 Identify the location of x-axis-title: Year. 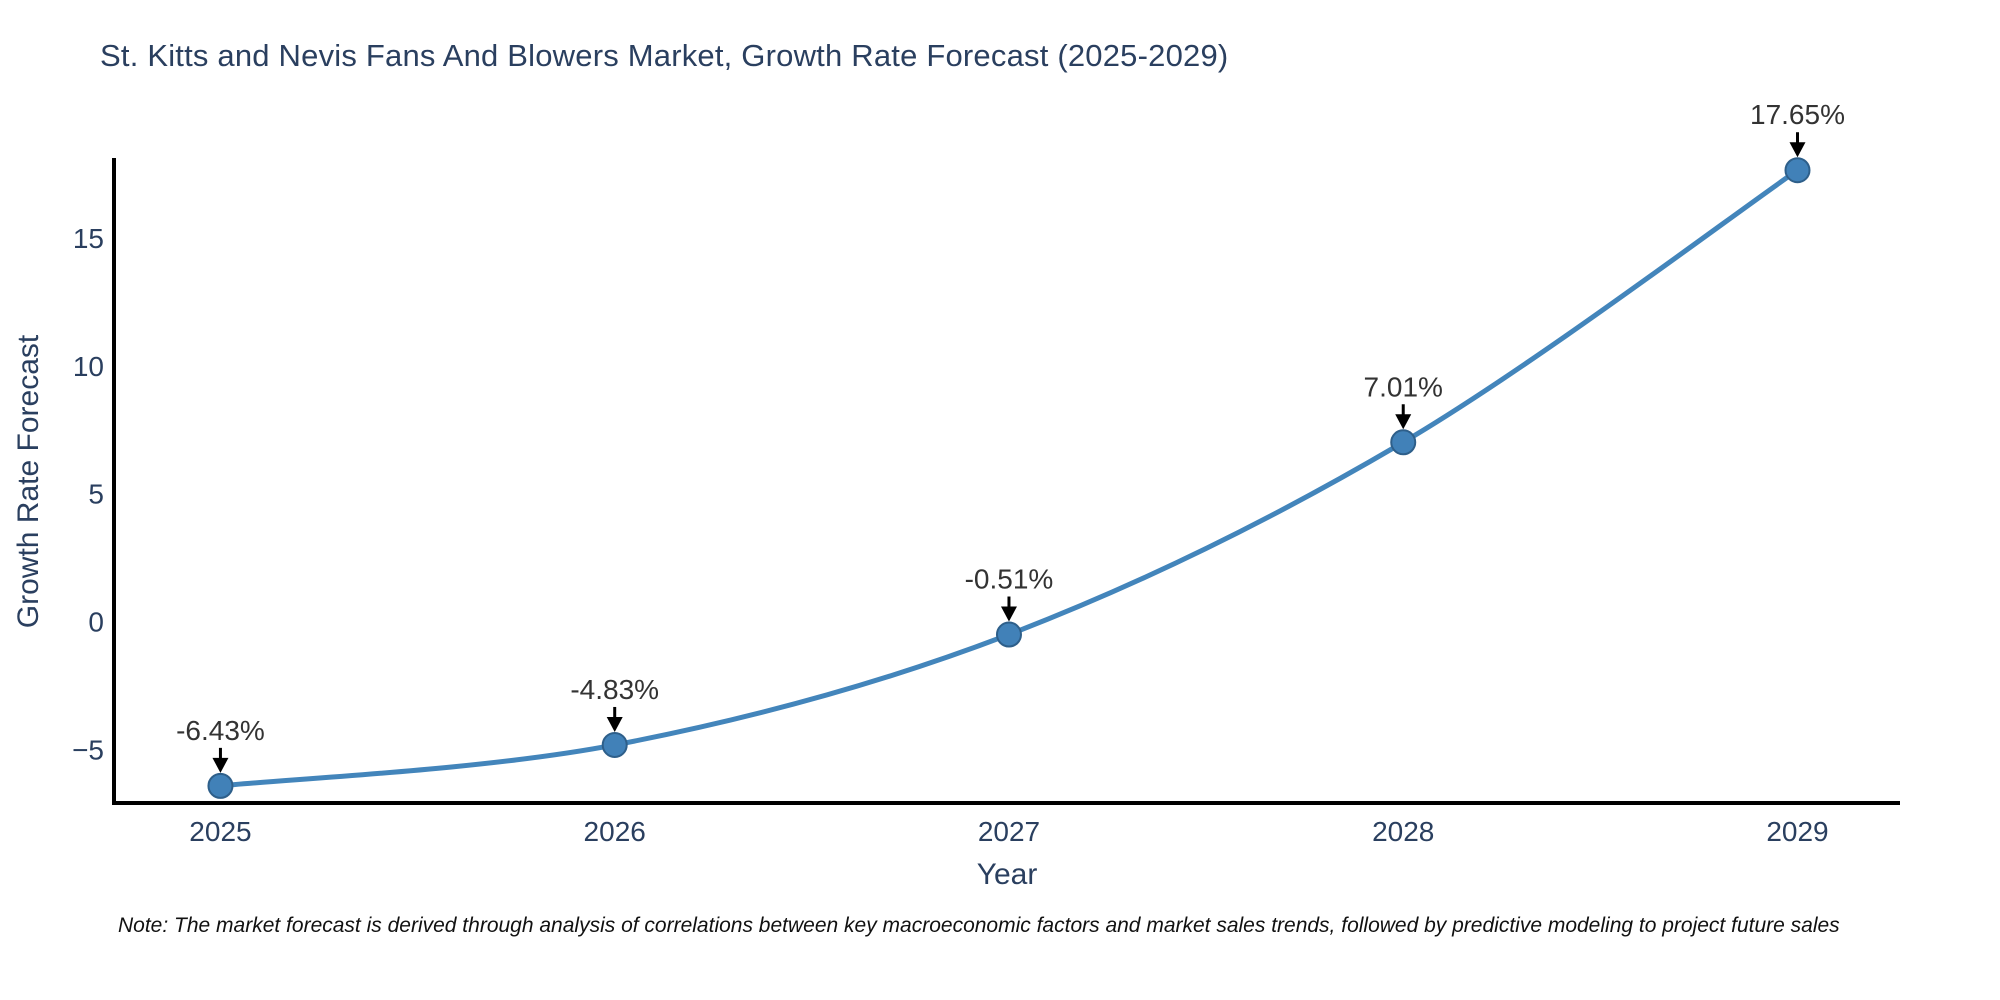
(1007, 874).